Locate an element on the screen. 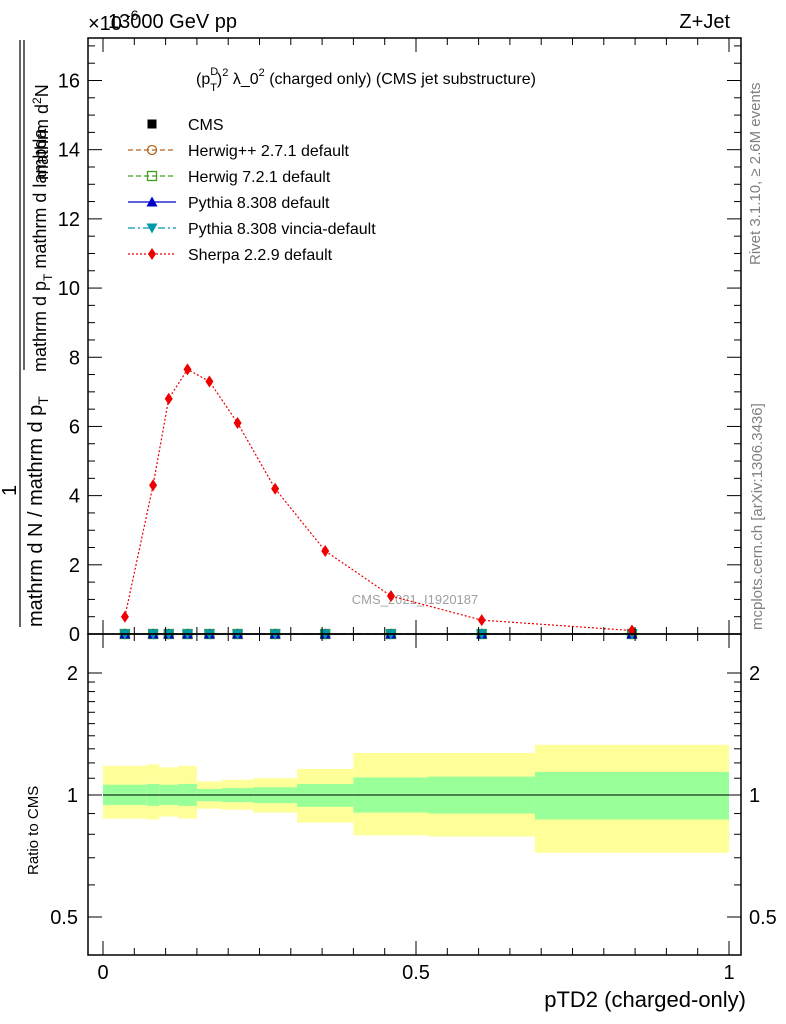 Image resolution: width=786 pixels, height=1024 pixels. main-y-tick-label: 14 is located at coordinates (69, 151).